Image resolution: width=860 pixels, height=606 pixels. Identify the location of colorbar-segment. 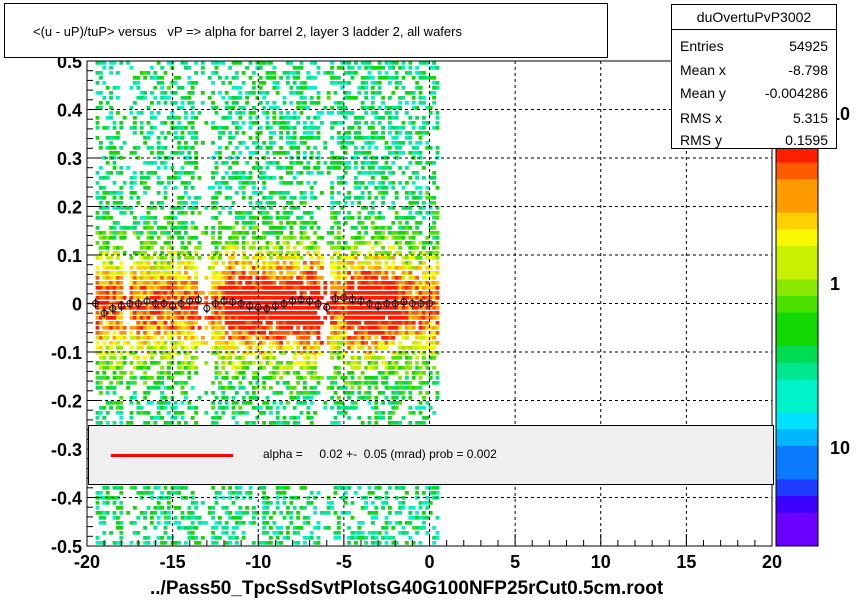
(797, 455).